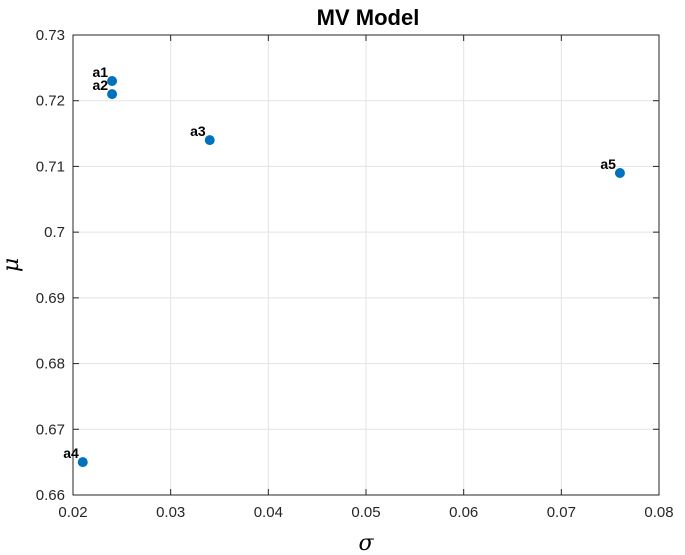 This screenshot has width=685, height=555. I want to click on y-tick-label: 0.72, so click(50, 101).